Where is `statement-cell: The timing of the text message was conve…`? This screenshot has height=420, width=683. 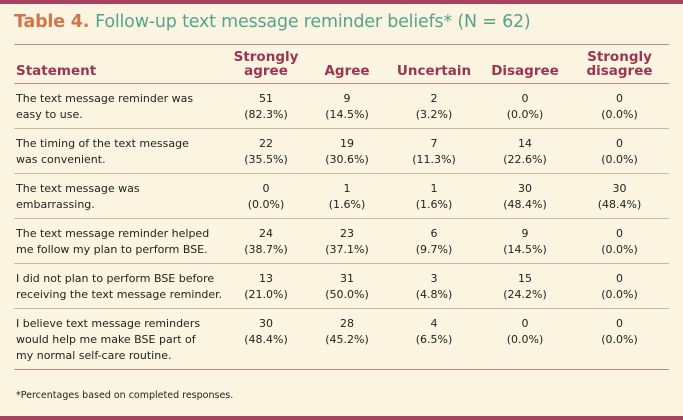
statement-cell: The timing of the text message was conve… is located at coordinates (120, 151).